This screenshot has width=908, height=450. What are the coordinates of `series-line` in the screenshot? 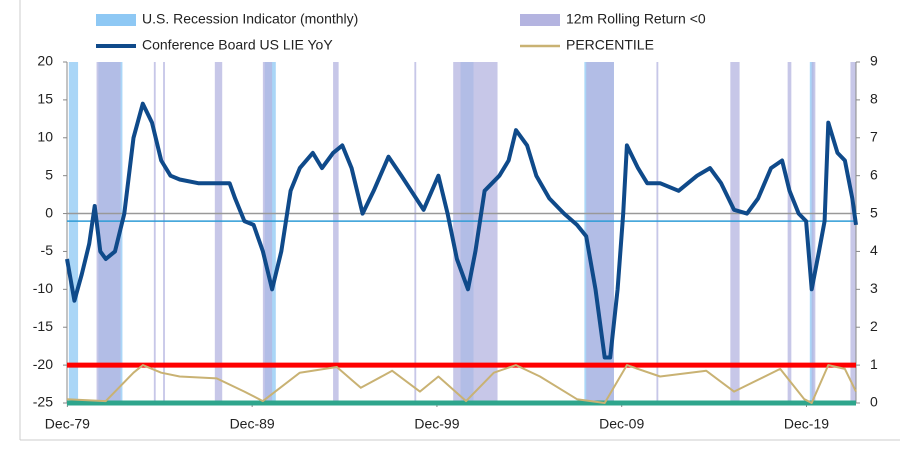 It's located at (461, 384).